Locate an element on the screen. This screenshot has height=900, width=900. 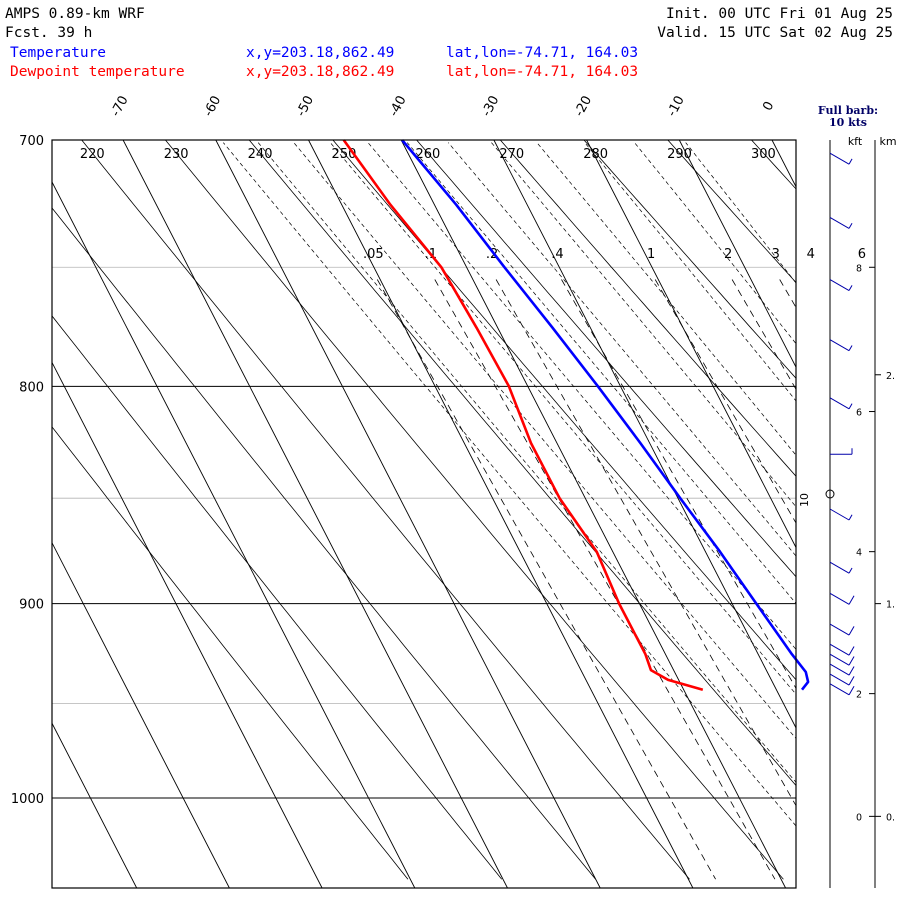
legend-temperature-name: Temperature is located at coordinates (58, 53).